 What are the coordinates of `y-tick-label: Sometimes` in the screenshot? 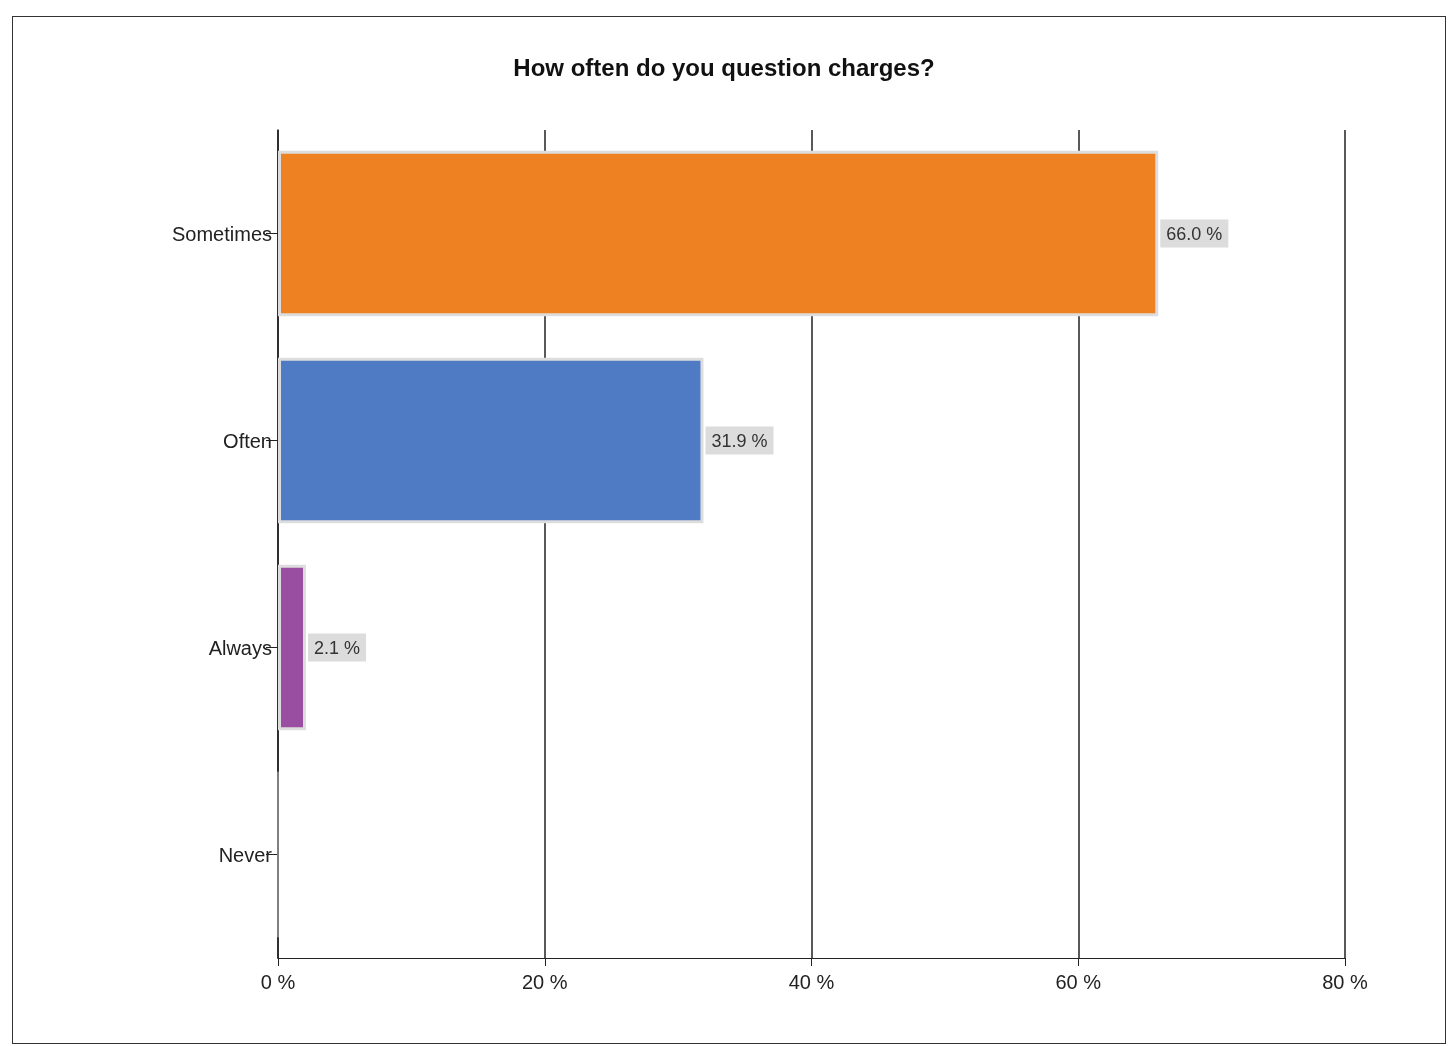 It's located at (221, 233).